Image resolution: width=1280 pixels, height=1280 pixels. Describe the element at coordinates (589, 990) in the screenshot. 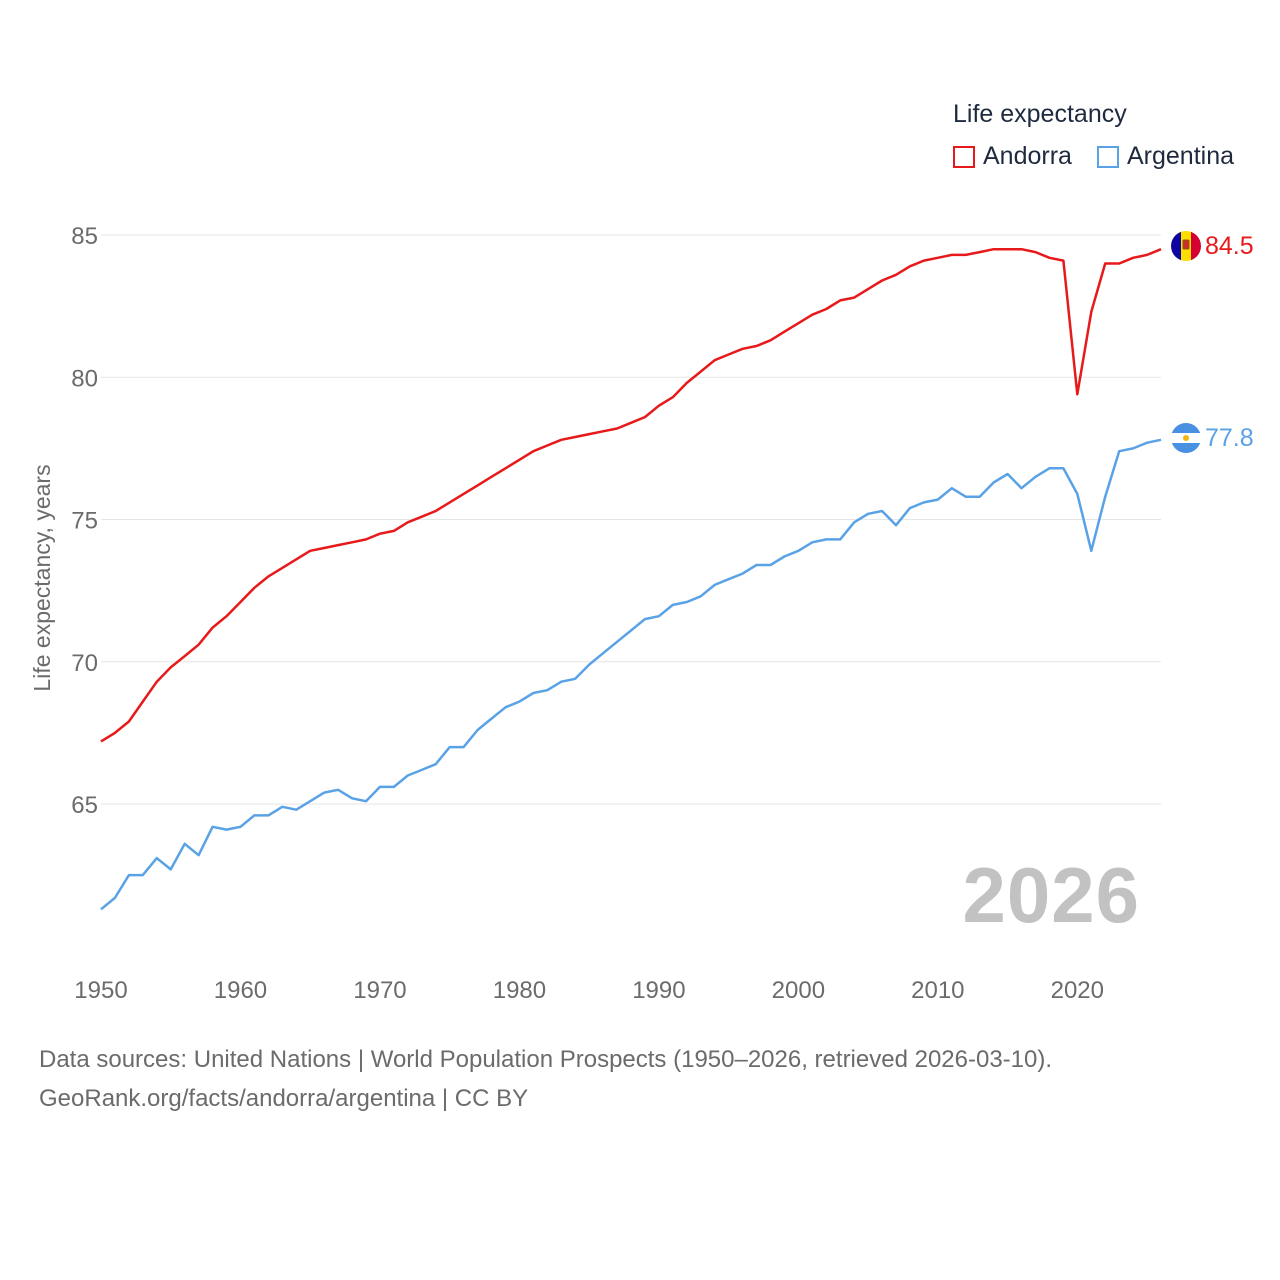

I see `x-axis-ticks: 1950 1960 1970 1980 1990 2000 2010 2020` at that location.